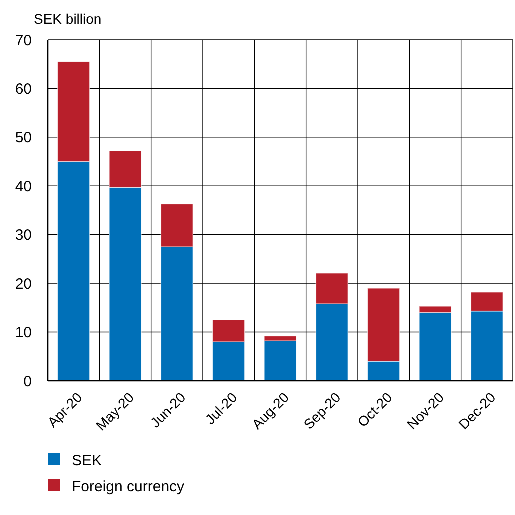 This screenshot has height=515, width=515. I want to click on y-tick-label: 60, so click(23, 89).